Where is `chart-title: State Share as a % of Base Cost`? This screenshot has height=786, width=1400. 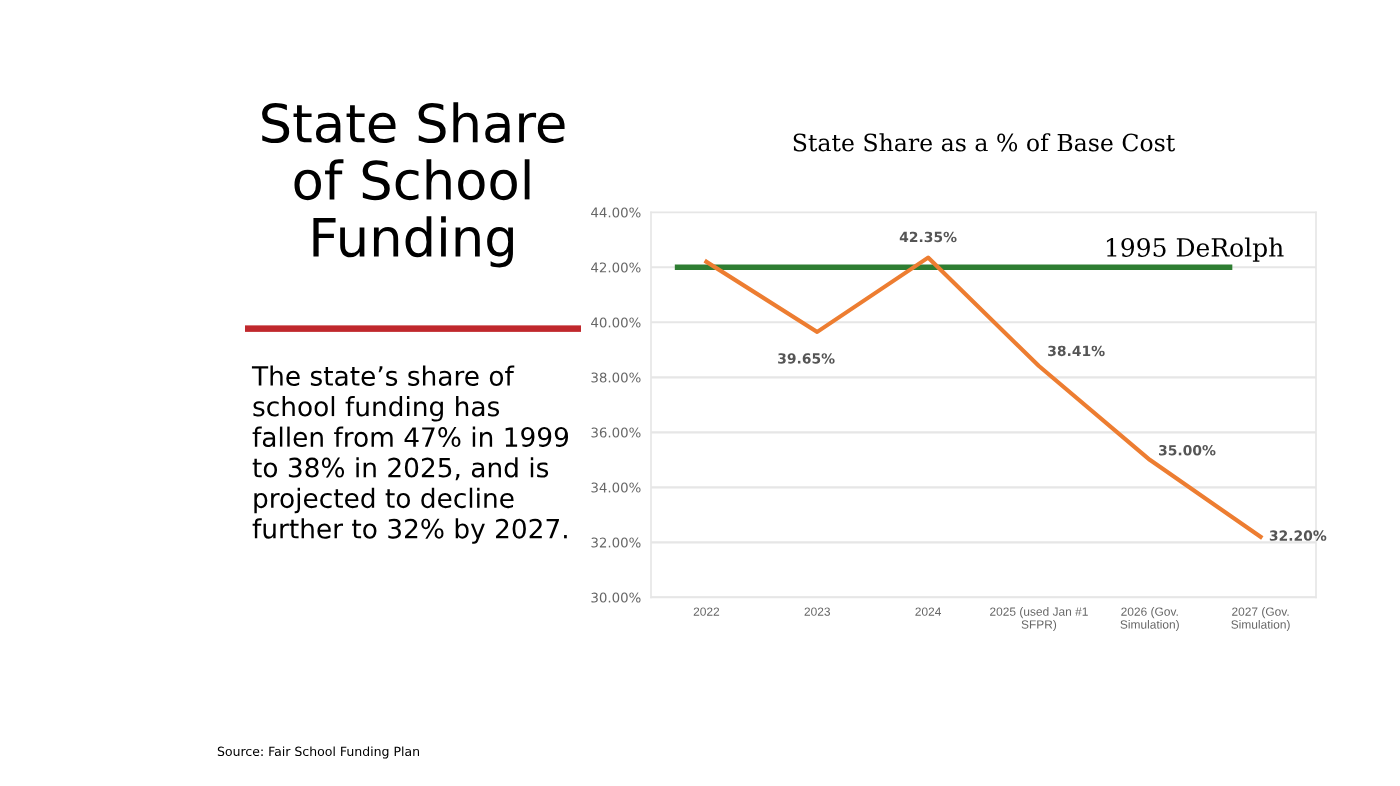 chart-title: State Share as a % of Base Cost is located at coordinates (984, 142).